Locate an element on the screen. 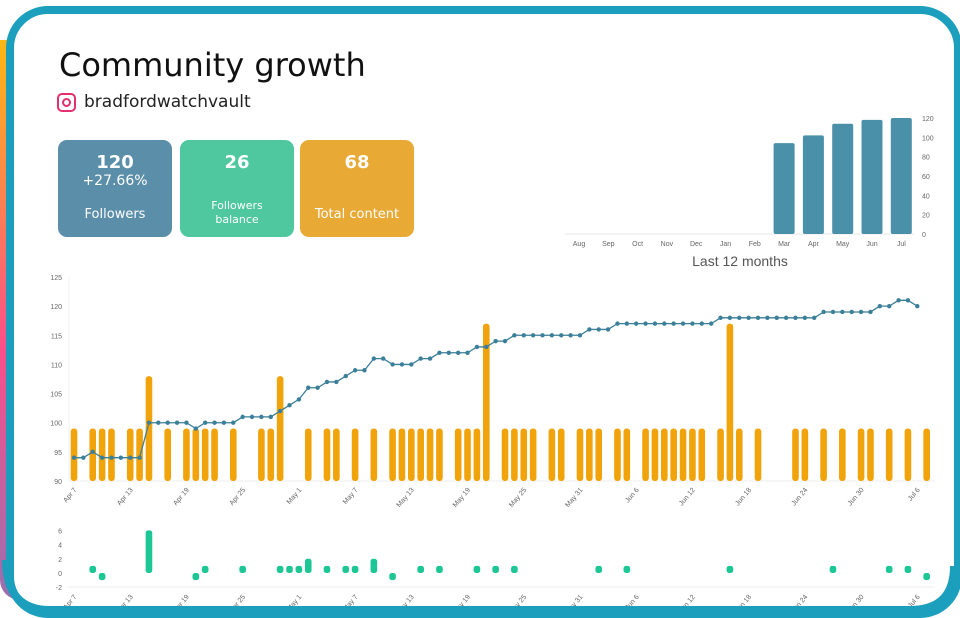 This screenshot has height=618, width=960. stat-value: 68 is located at coordinates (357, 162).